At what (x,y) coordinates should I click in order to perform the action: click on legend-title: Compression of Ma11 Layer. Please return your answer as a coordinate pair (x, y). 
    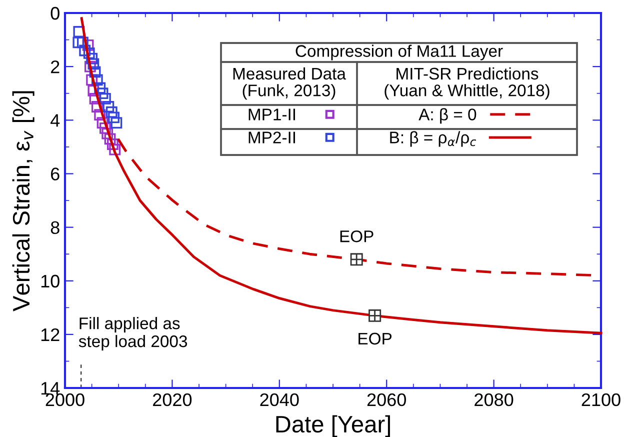
    Looking at the image, I should click on (399, 52).